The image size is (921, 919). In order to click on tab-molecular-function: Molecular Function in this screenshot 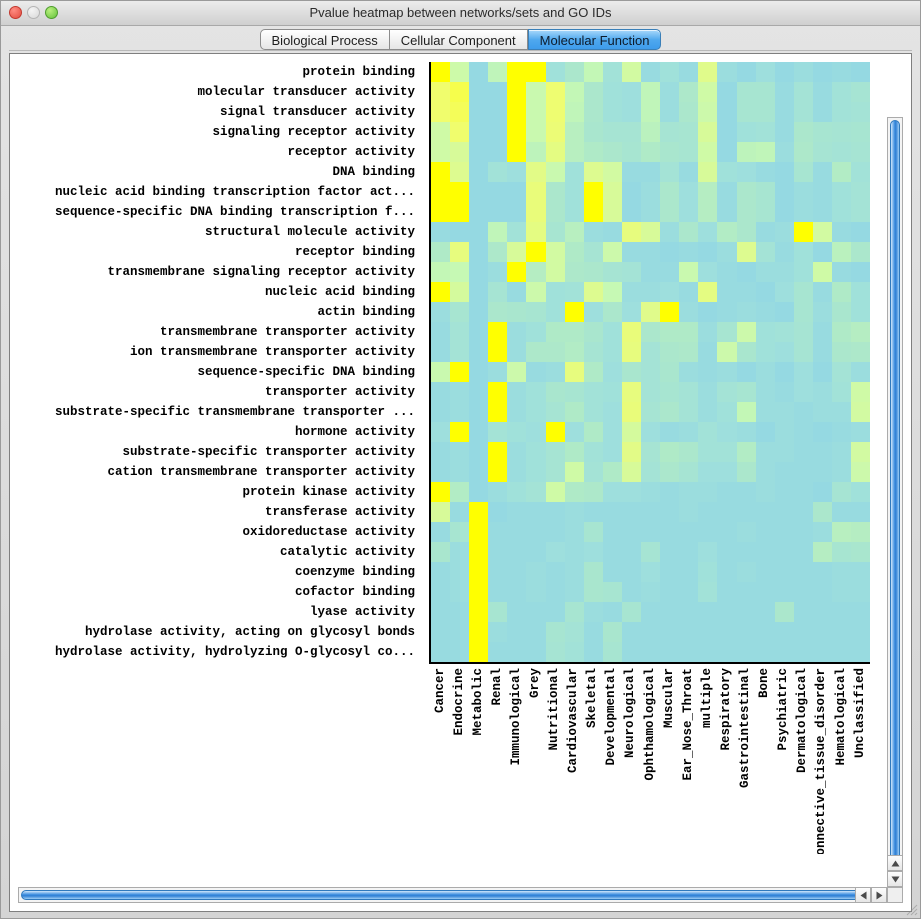, I will do `click(594, 39)`.